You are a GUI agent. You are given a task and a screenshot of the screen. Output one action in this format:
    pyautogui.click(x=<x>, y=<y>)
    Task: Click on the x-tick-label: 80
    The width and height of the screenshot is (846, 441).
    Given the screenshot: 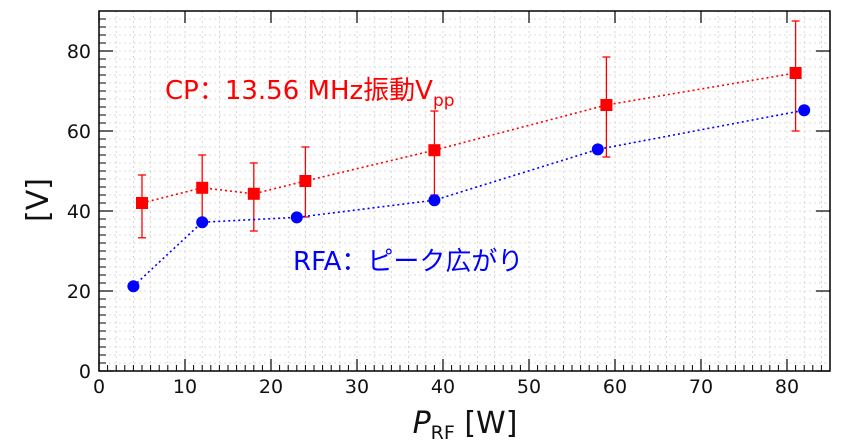 What is the action you would take?
    pyautogui.click(x=787, y=387)
    